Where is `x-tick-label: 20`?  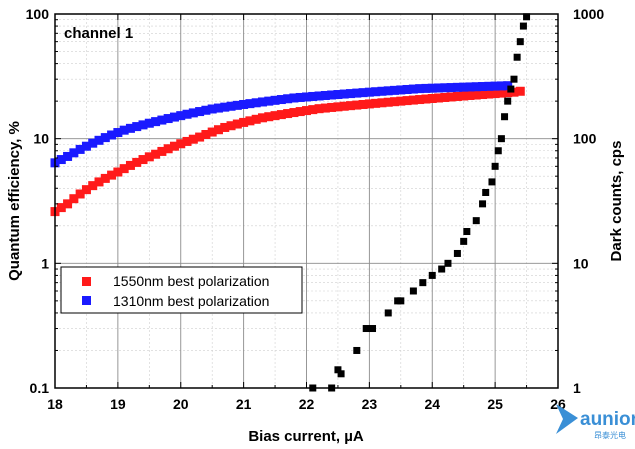
x-tick-label: 20 is located at coordinates (181, 404).